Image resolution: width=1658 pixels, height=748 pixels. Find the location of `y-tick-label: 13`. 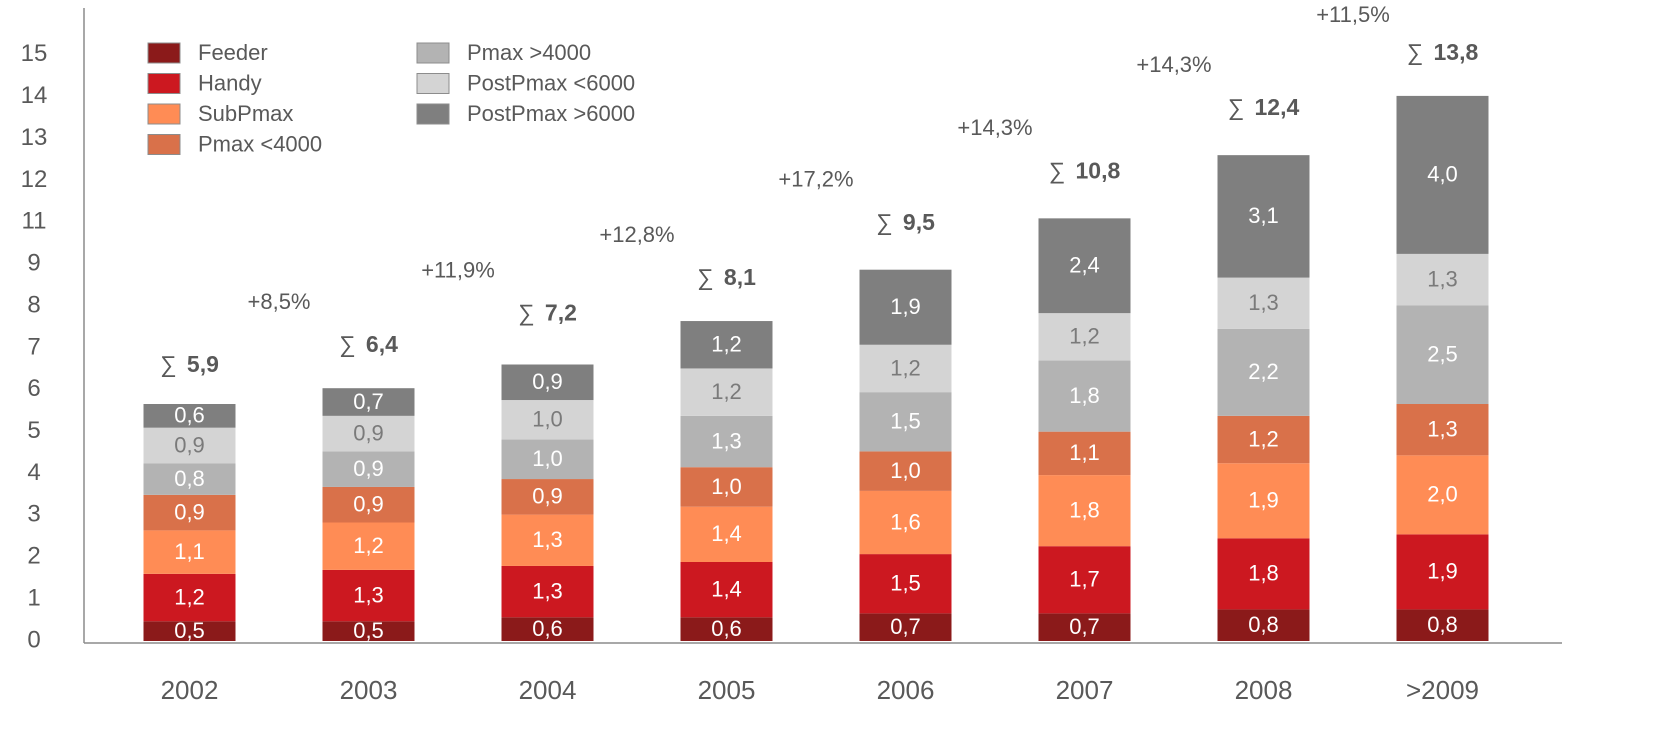

y-tick-label: 13 is located at coordinates (34, 137).